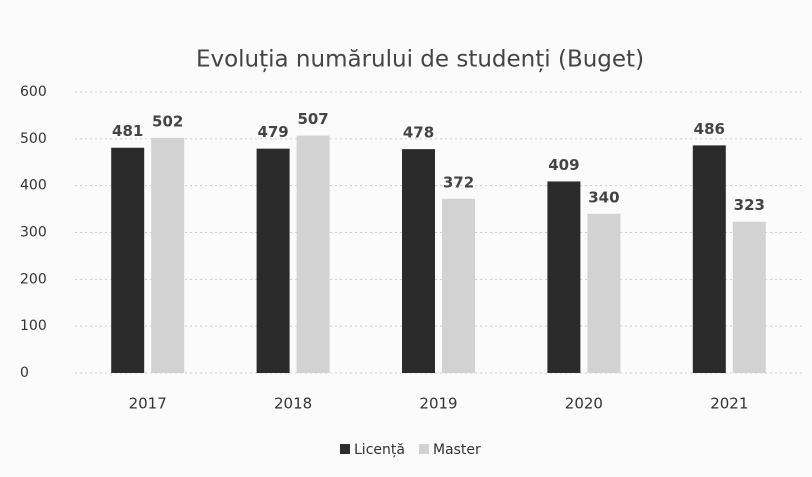 The width and height of the screenshot is (812, 477). What do you see at coordinates (127, 131) in the screenshot?
I see `data-label: 481` at bounding box center [127, 131].